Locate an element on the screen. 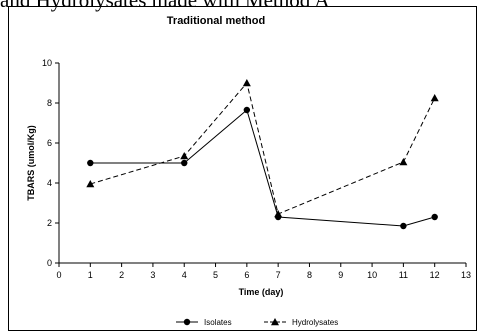 The image size is (483, 332). x-tick-label: 2 is located at coordinates (121, 275).